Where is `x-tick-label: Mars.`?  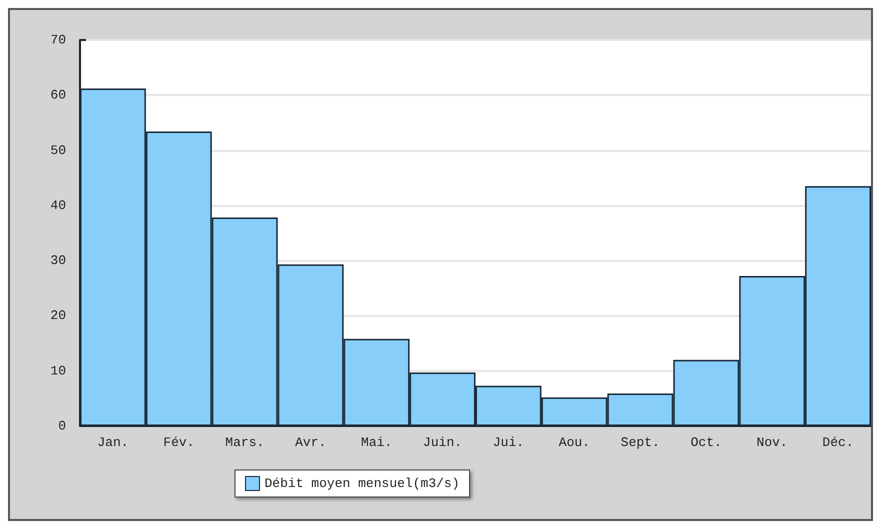
x-tick-label: Mars. is located at coordinates (244, 442).